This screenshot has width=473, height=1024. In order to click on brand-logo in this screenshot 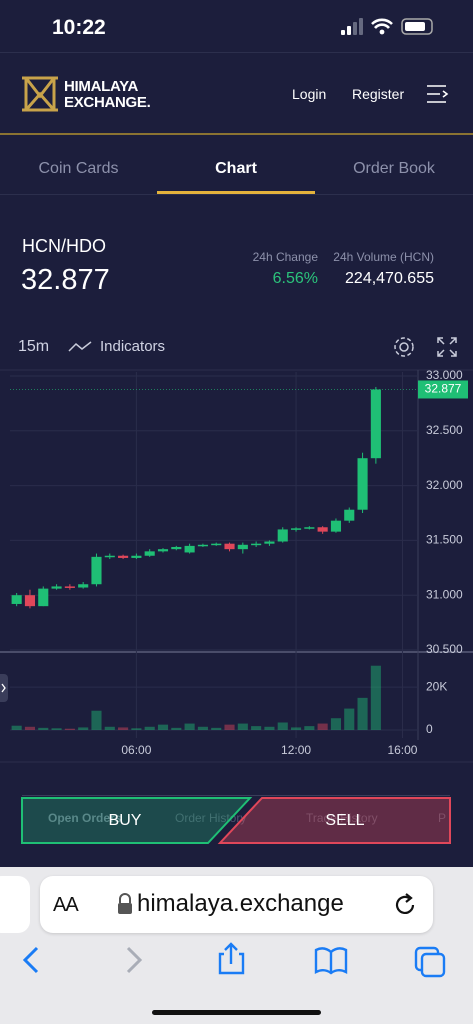, I will do `click(40, 94)`.